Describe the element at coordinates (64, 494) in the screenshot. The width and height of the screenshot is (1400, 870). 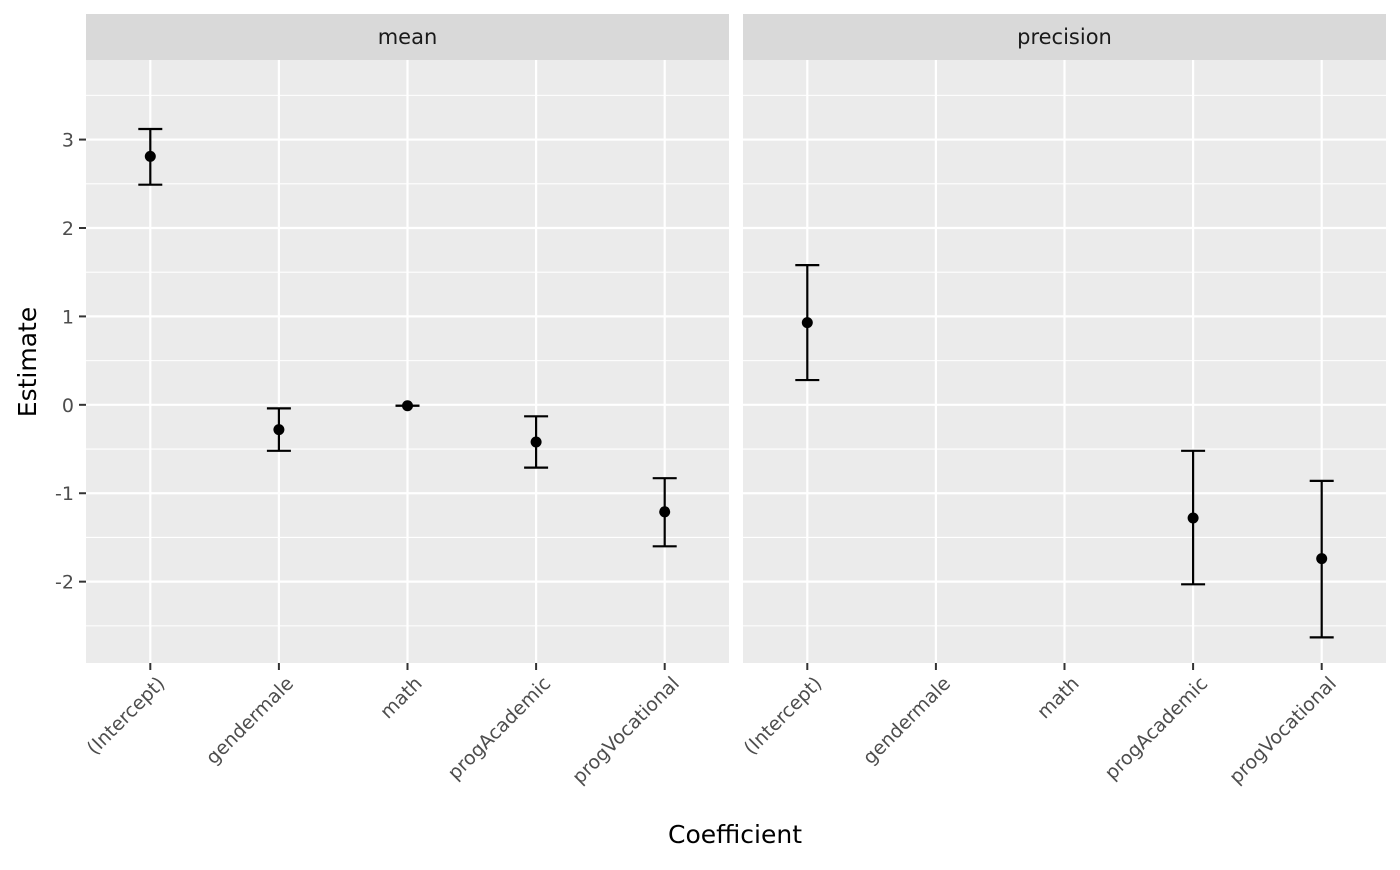
I see `y-tick-label: -1` at that location.